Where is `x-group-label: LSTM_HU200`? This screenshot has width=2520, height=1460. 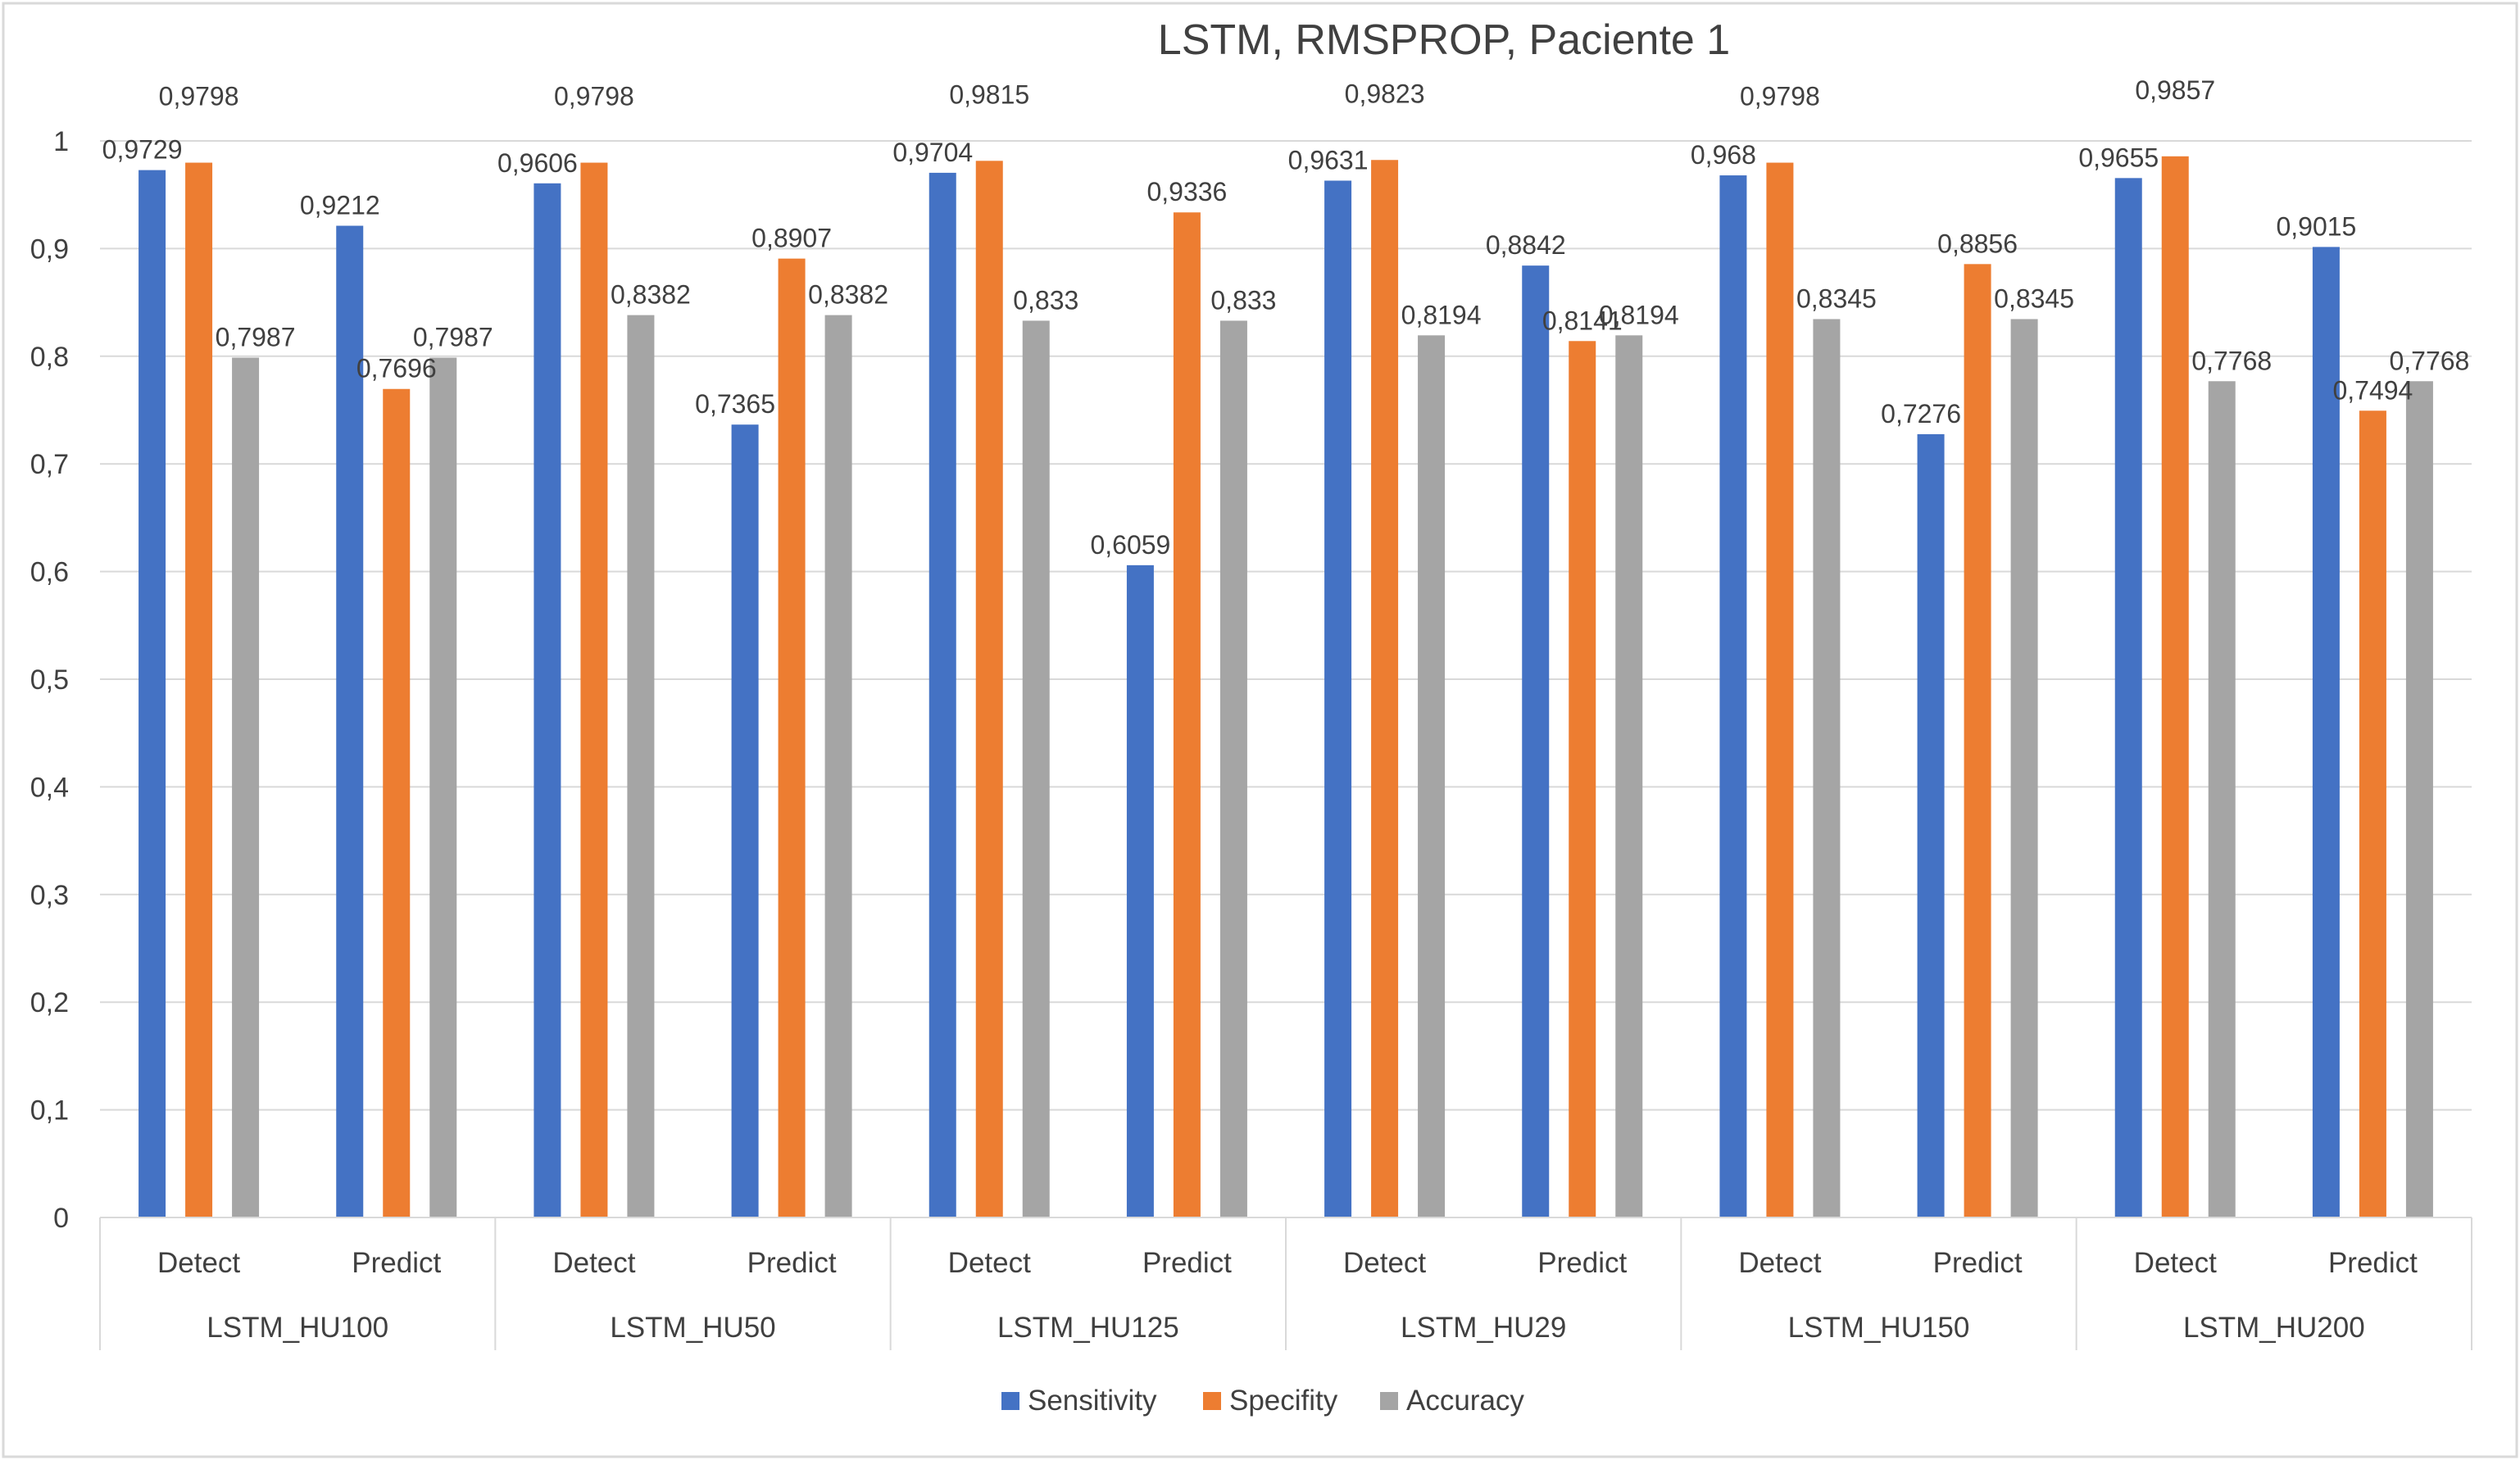 x-group-label: LSTM_HU200 is located at coordinates (2274, 1328).